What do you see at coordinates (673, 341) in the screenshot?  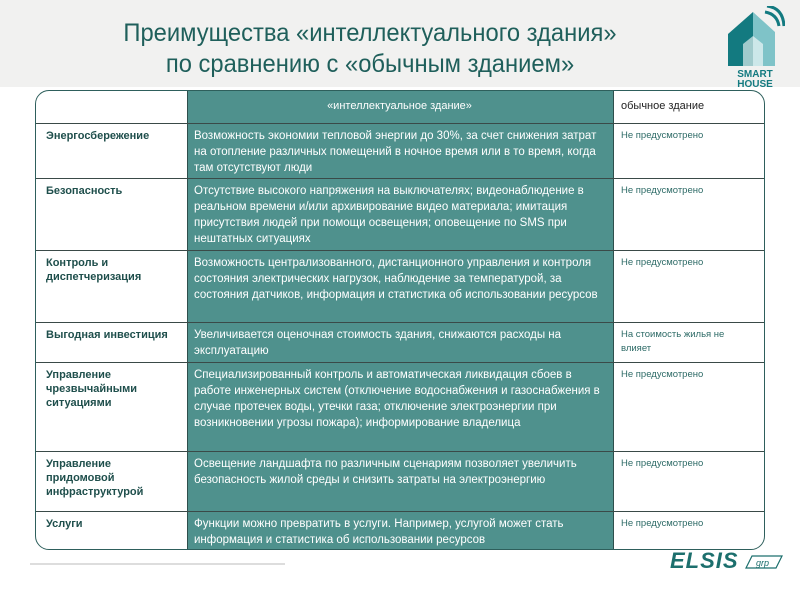 I see `regular-cell: На стоимость жилья не влияет` at bounding box center [673, 341].